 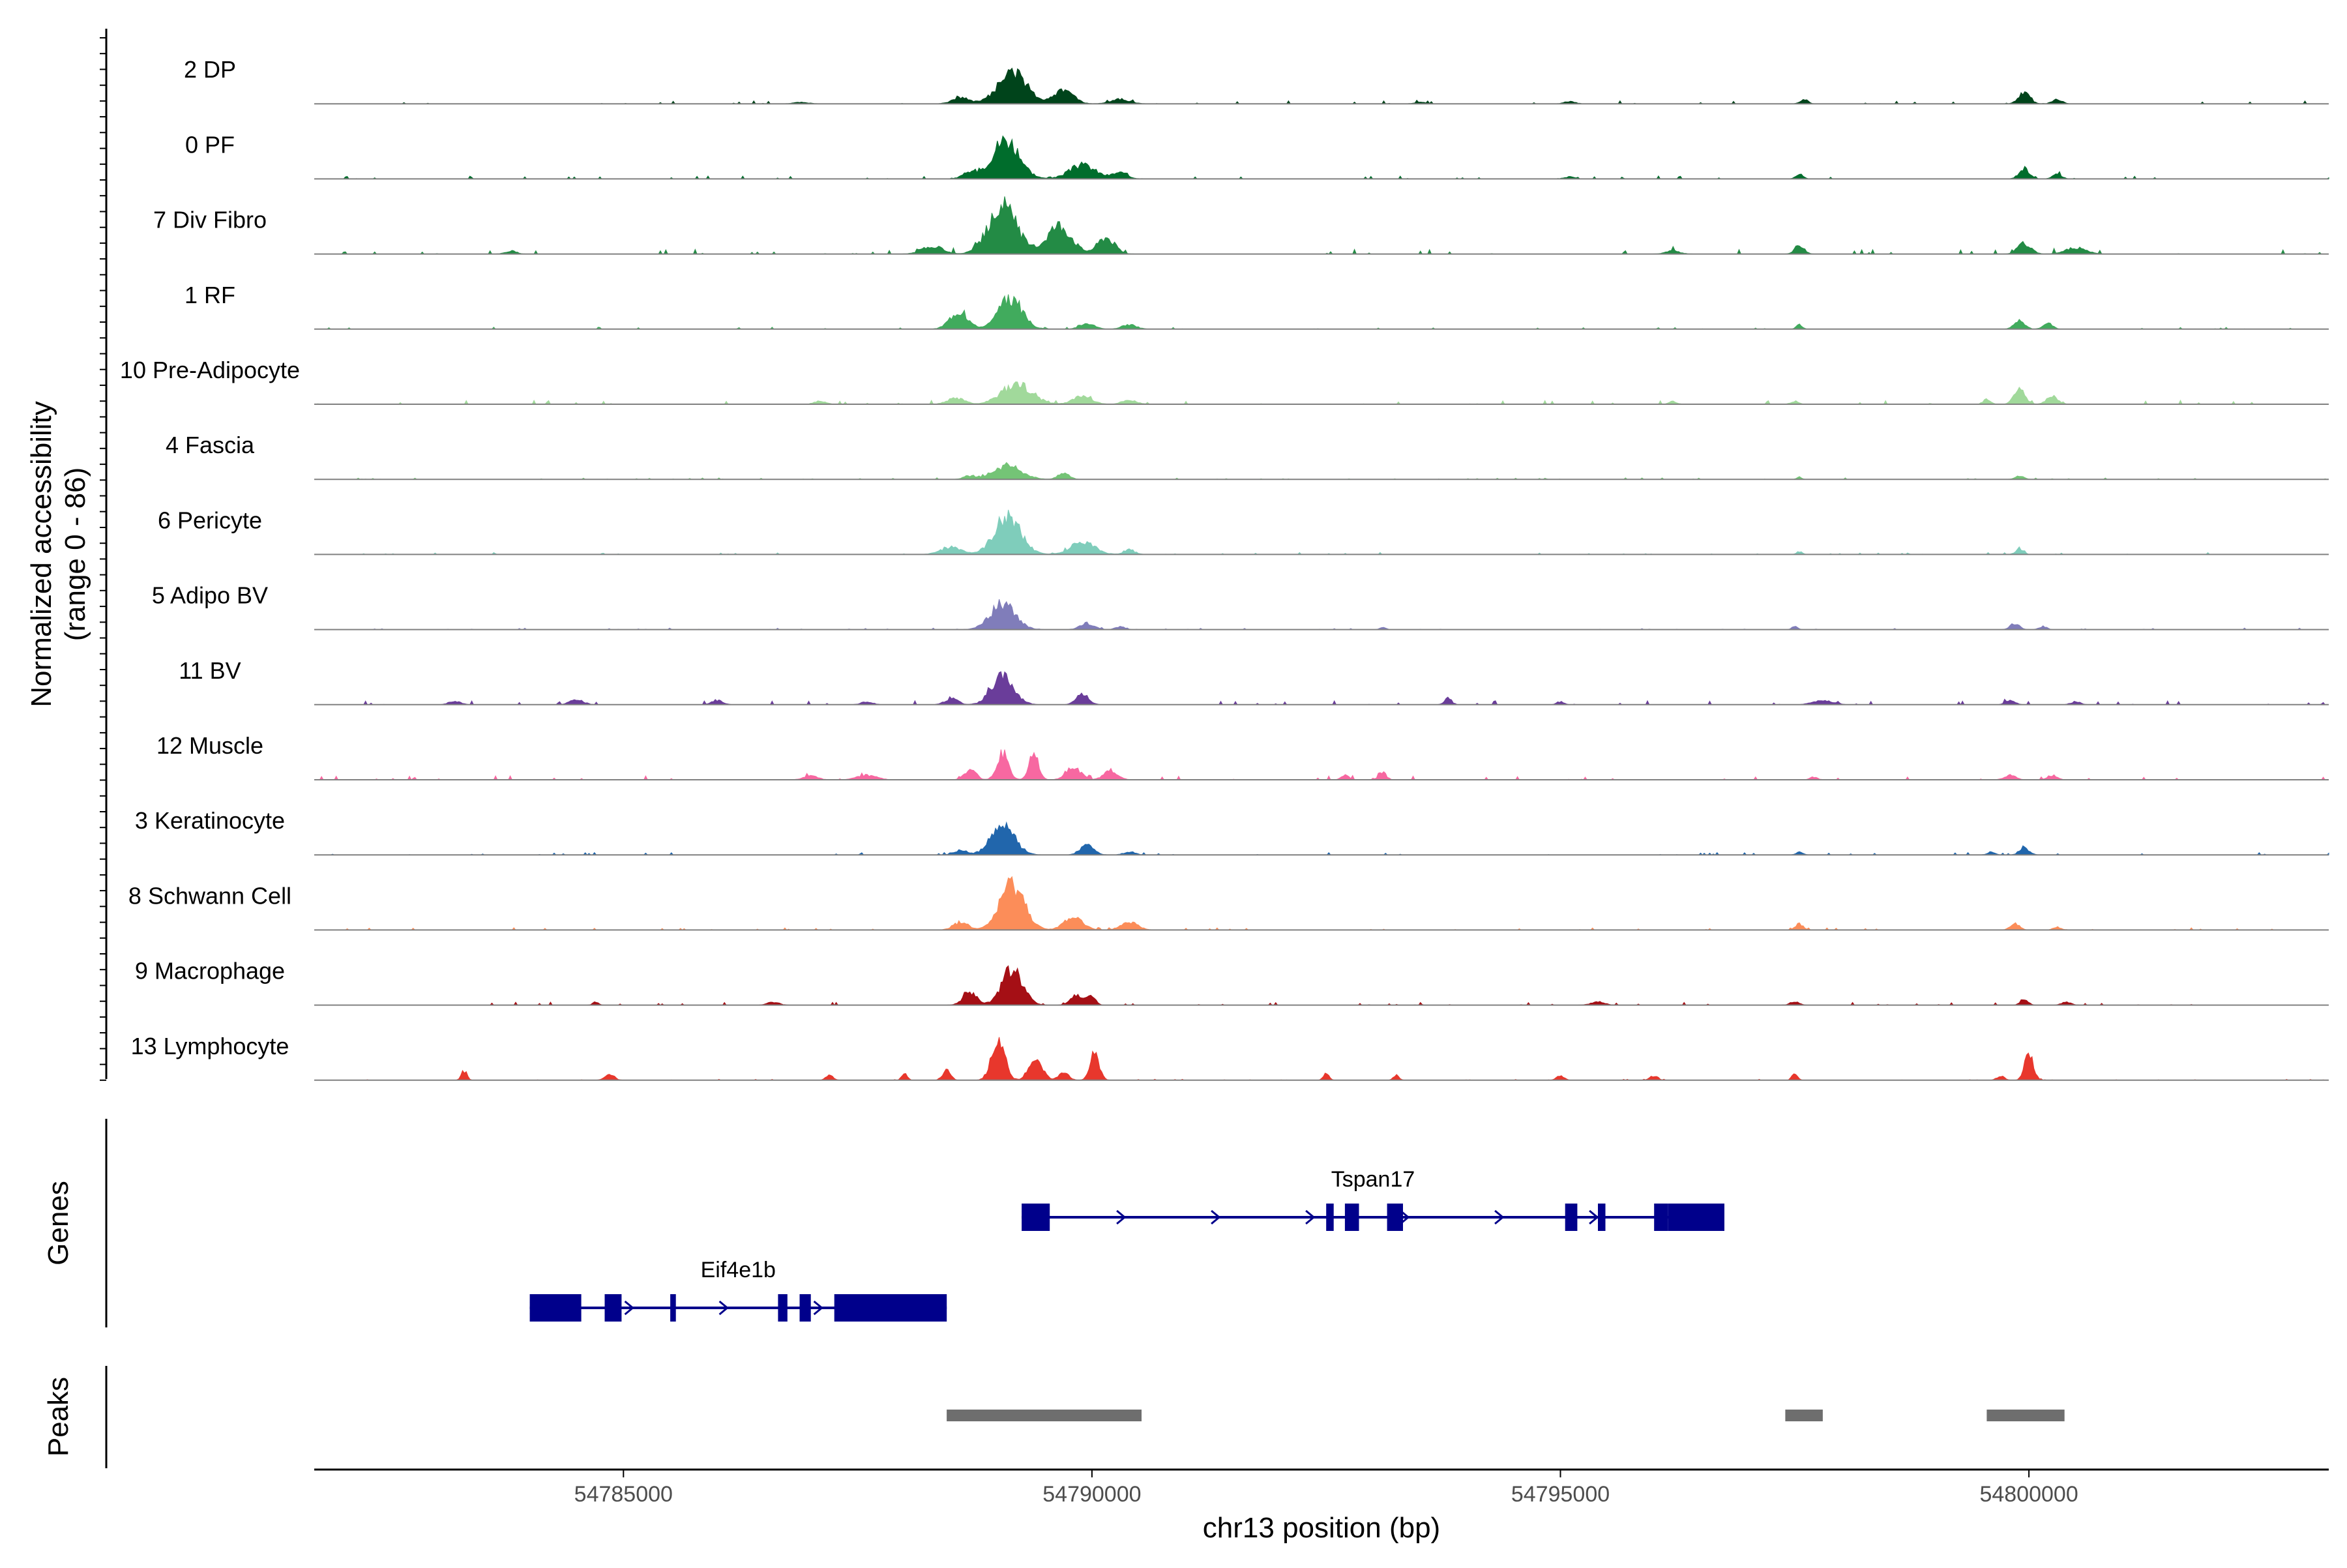 What do you see at coordinates (623, 1494) in the screenshot?
I see `x-tick-label: 54785000` at bounding box center [623, 1494].